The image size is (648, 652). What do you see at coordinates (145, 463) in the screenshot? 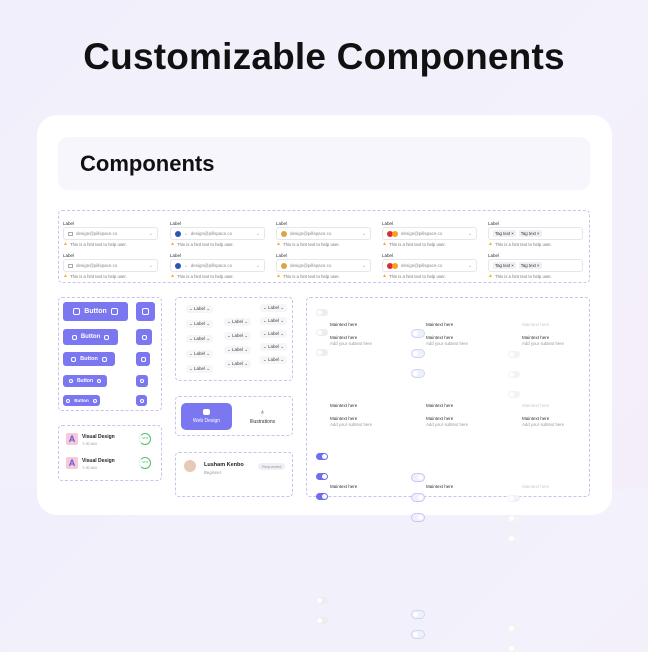
I see `progress-ring: 60%` at bounding box center [145, 463].